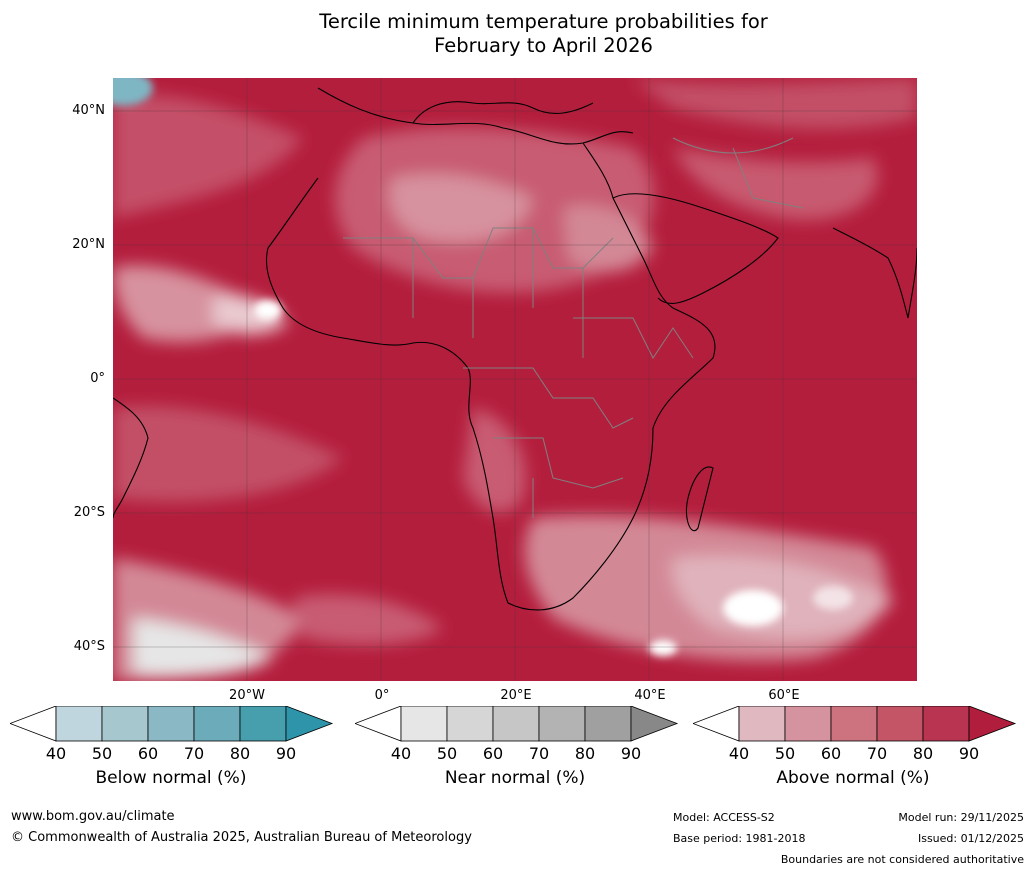 The image size is (1035, 873). I want to click on lon-label-40e: 40°E, so click(650, 695).